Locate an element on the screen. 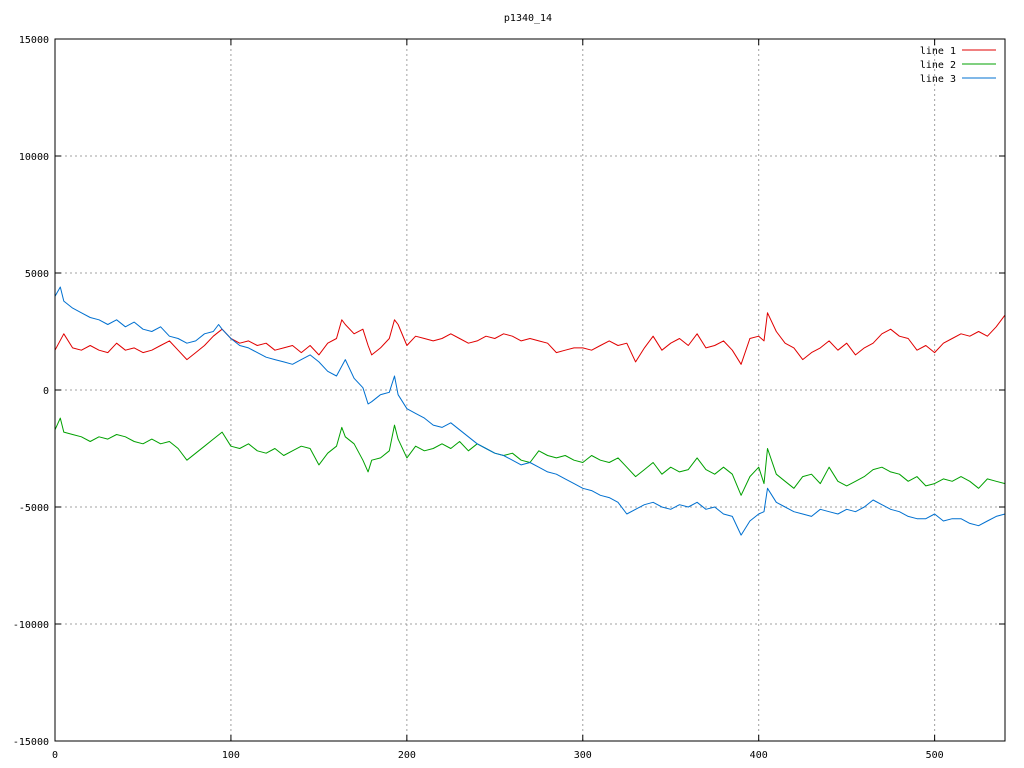 This screenshot has width=1024, height=768. x-tick-label: 200 is located at coordinates (407, 755).